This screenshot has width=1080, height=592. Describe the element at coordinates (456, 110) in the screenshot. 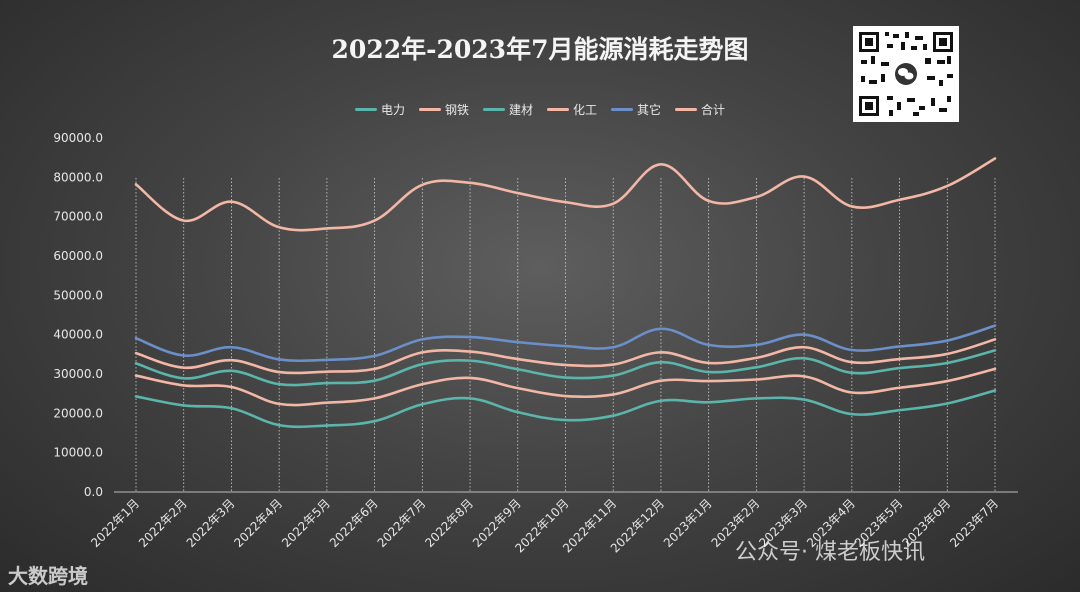

I see `legend-label: 钢铁` at that location.